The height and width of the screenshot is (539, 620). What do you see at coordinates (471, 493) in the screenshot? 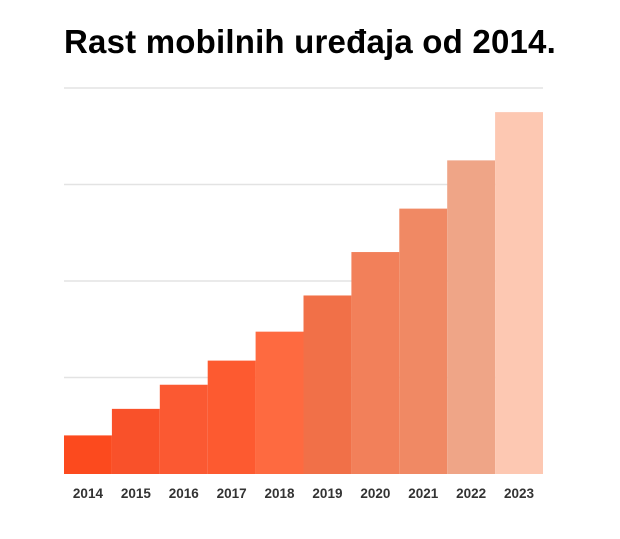
I see `x-tick-label-2022: 2022` at bounding box center [471, 493].